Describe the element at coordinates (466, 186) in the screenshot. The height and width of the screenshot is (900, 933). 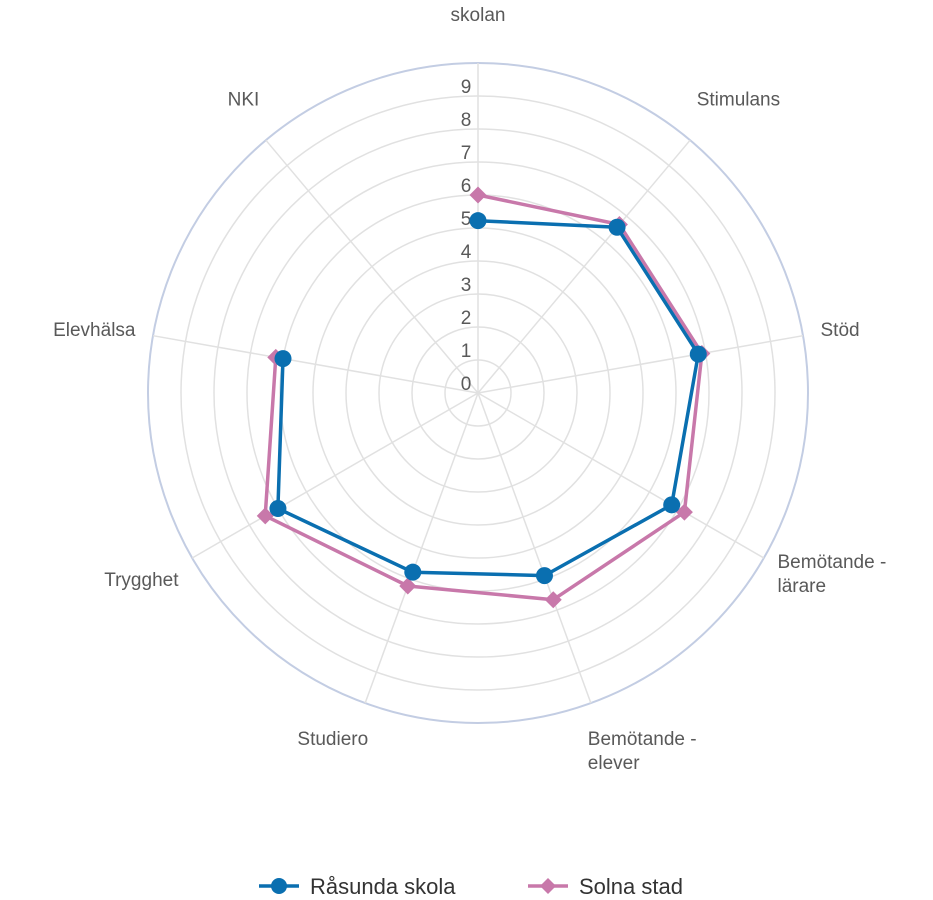
I see `tick-label: 6` at that location.